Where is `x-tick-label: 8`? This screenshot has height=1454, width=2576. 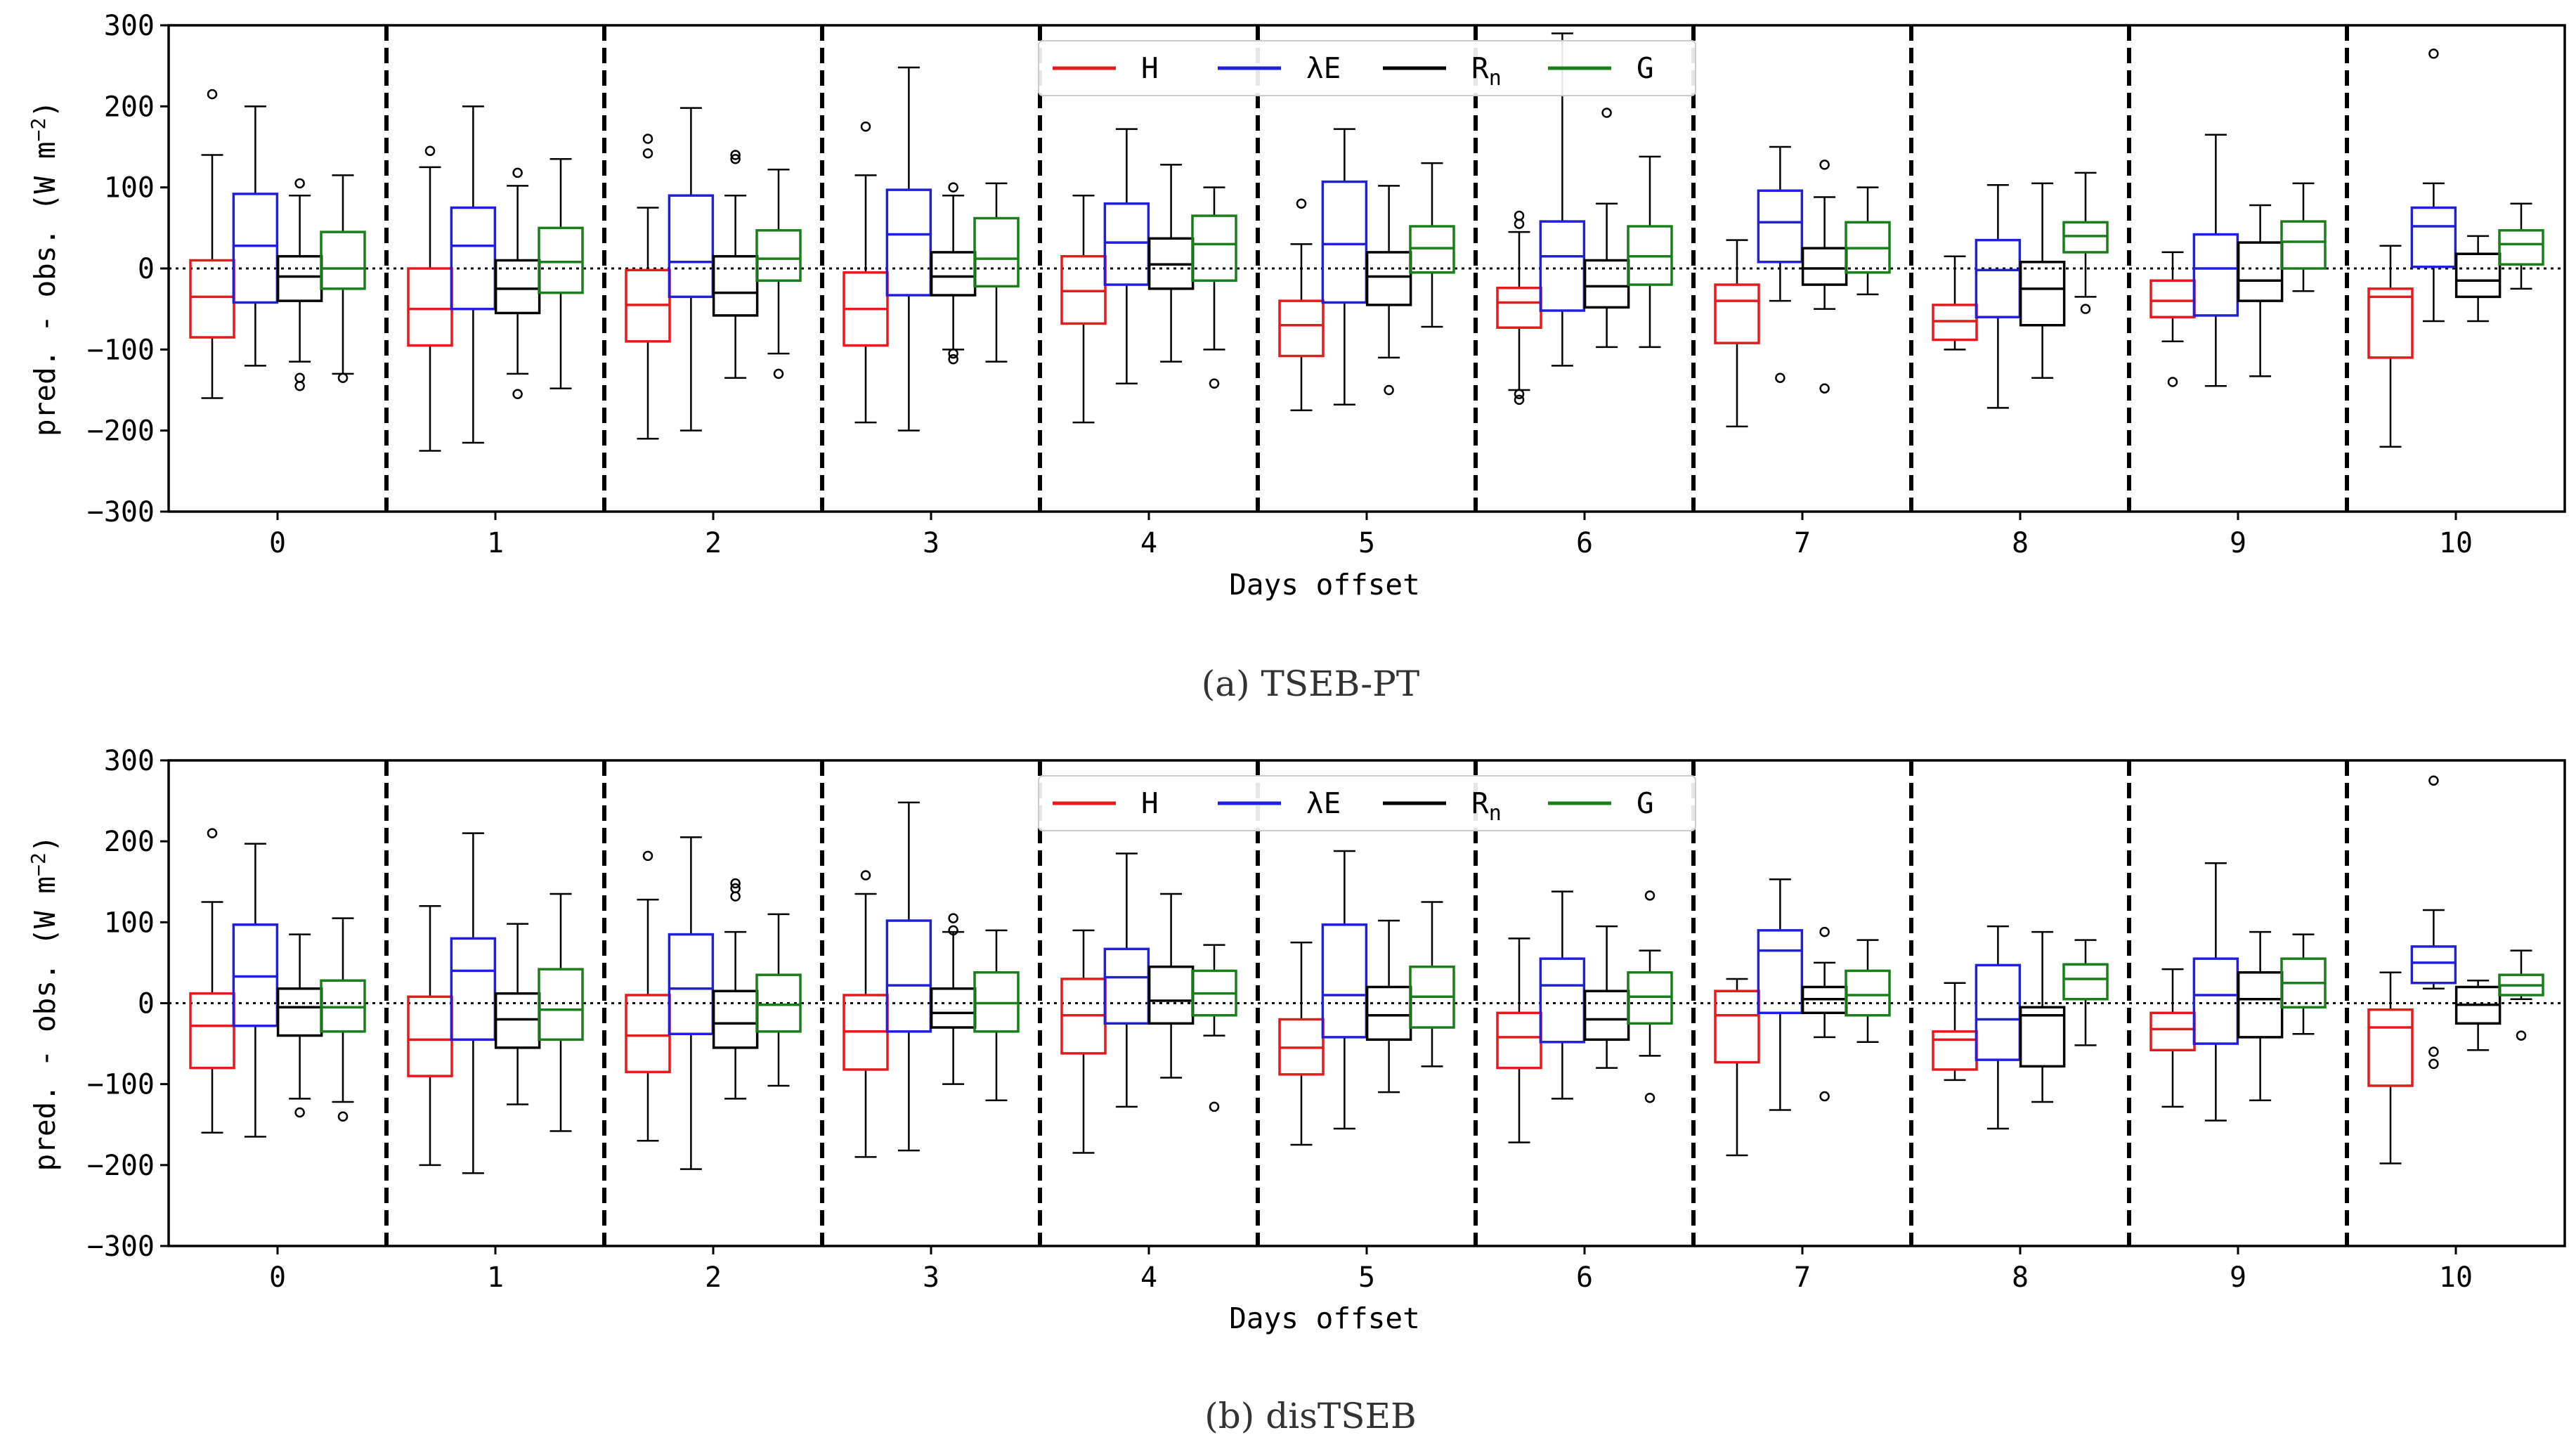
x-tick-label: 8 is located at coordinates (2020, 543).